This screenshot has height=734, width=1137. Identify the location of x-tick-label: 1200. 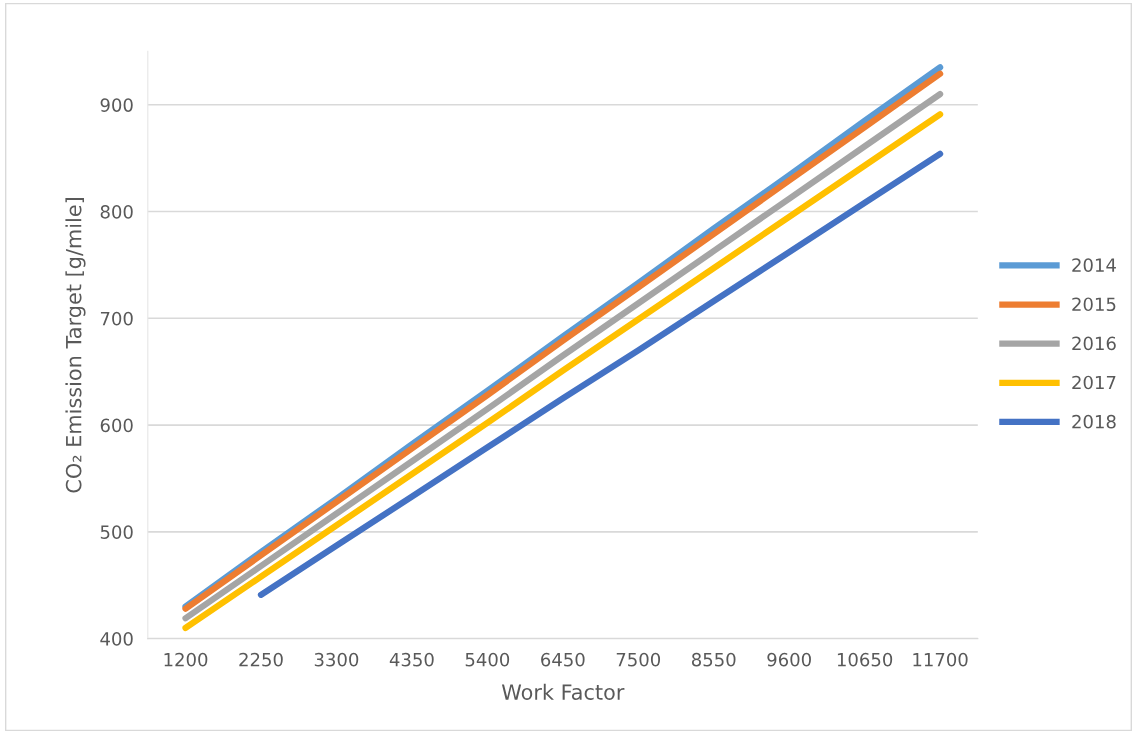
(186, 659).